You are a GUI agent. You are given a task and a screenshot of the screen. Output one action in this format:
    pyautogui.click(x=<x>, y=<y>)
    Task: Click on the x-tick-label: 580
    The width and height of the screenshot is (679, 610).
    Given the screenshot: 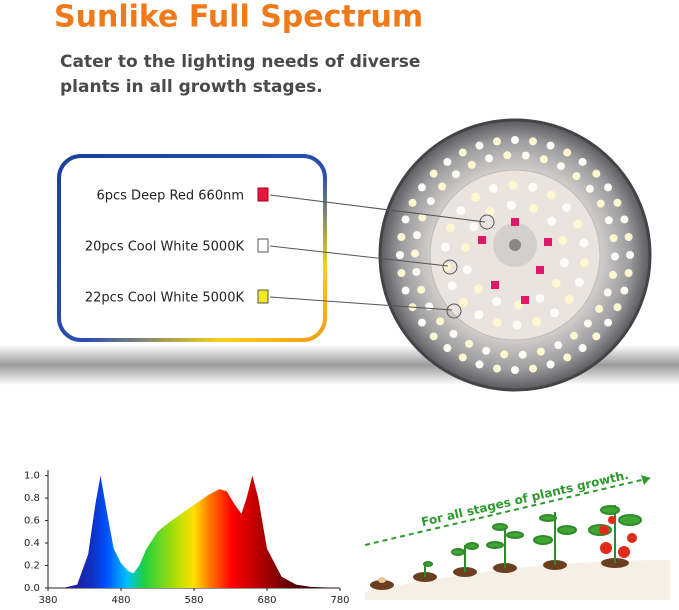 What is the action you would take?
    pyautogui.click(x=193, y=600)
    